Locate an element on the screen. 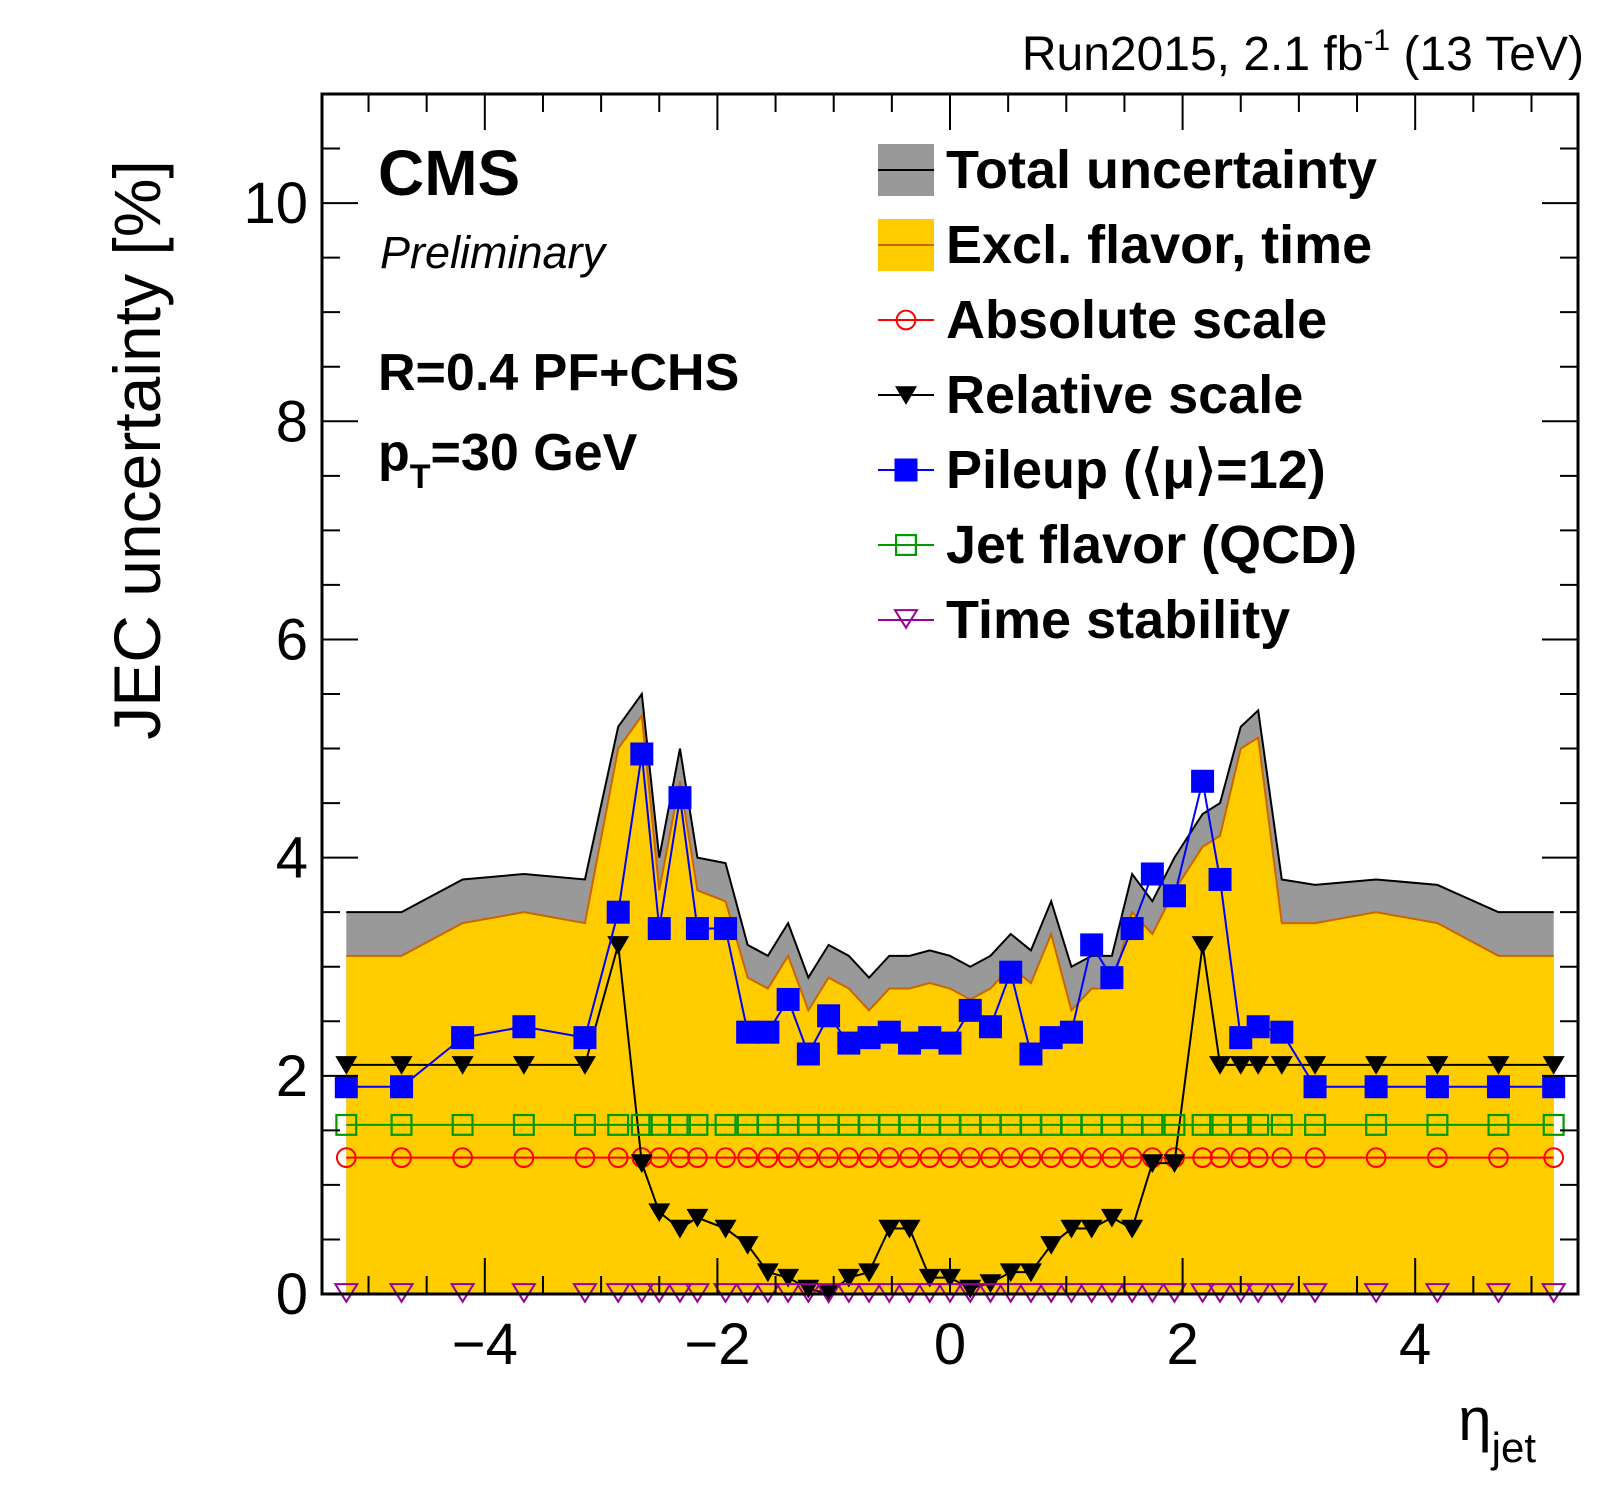  y-axis-label: JEC uncertainty [%] is located at coordinates (137, 450).